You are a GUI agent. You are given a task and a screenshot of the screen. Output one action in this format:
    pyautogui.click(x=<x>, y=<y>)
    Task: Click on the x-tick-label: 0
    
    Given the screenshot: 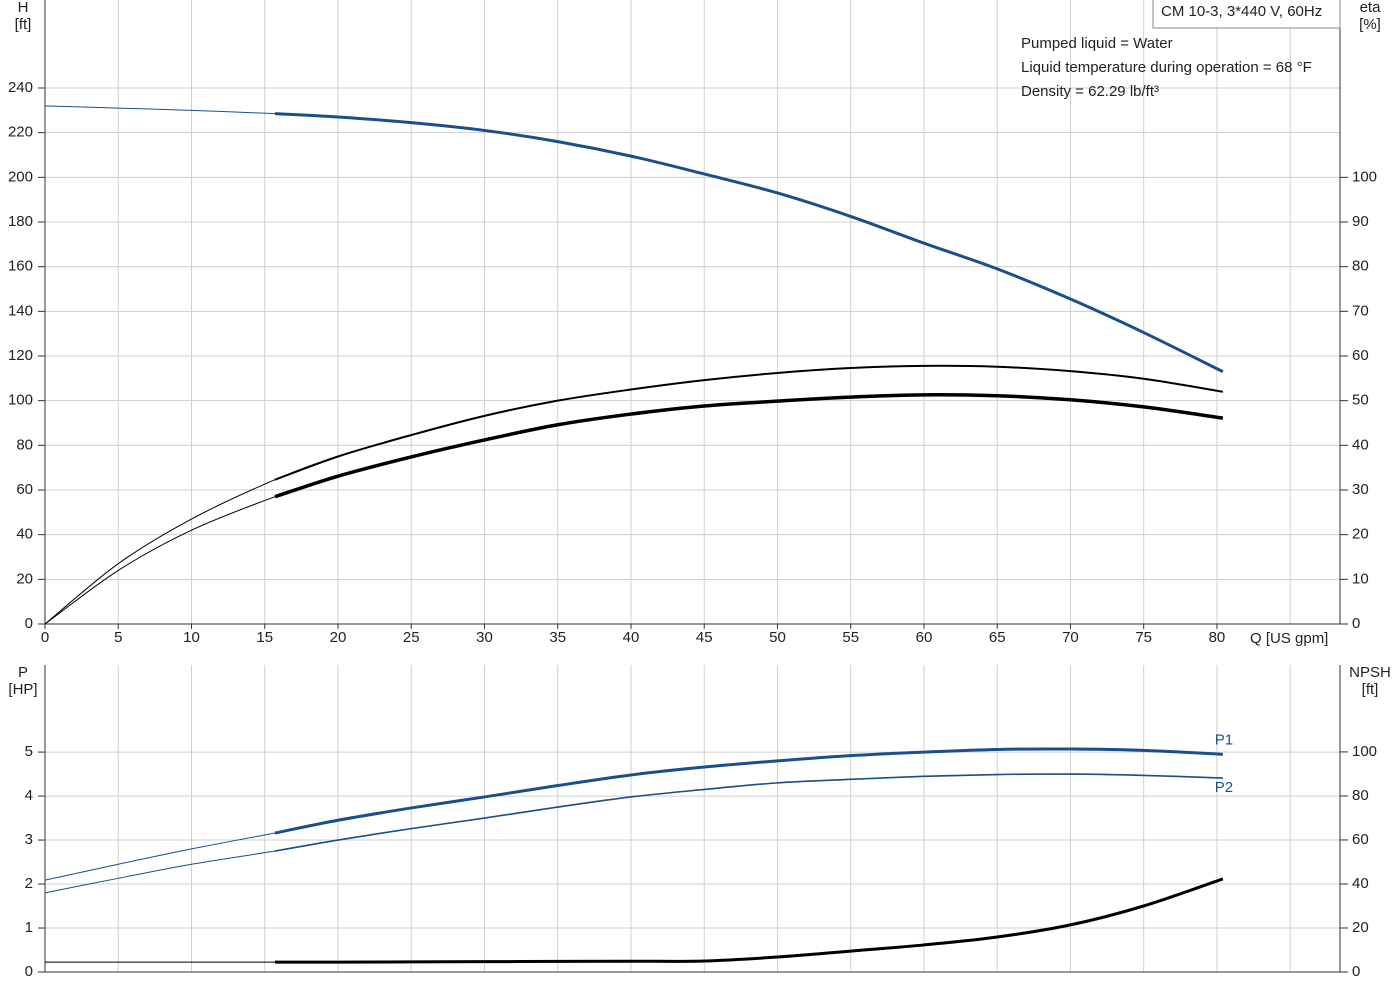 What is the action you would take?
    pyautogui.click(x=45, y=637)
    